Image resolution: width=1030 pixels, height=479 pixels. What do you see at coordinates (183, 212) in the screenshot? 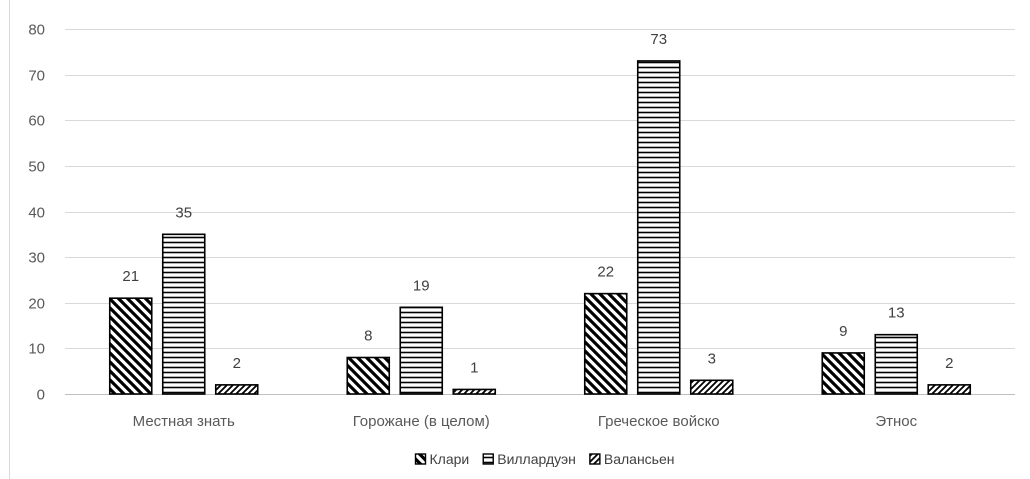
I see `data-label: 35` at bounding box center [183, 212].